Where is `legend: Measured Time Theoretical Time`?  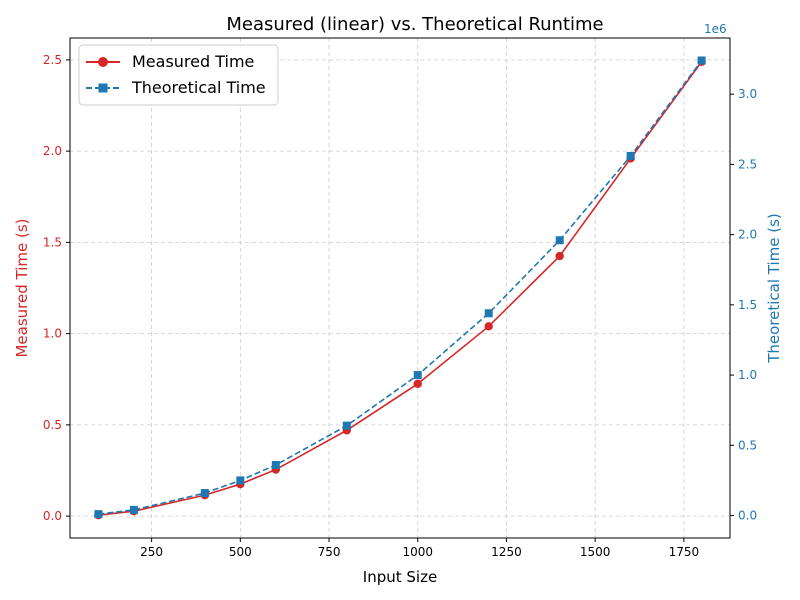 legend: Measured Time Theoretical Time is located at coordinates (178, 75).